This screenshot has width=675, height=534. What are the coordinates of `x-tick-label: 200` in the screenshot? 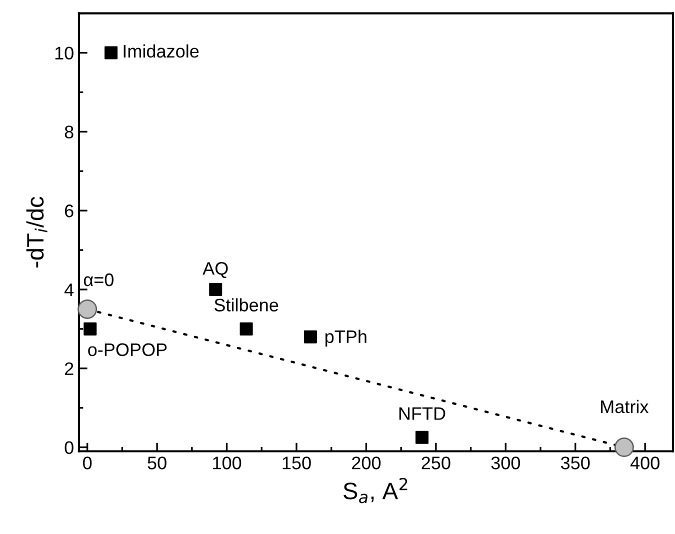 It's located at (366, 463).